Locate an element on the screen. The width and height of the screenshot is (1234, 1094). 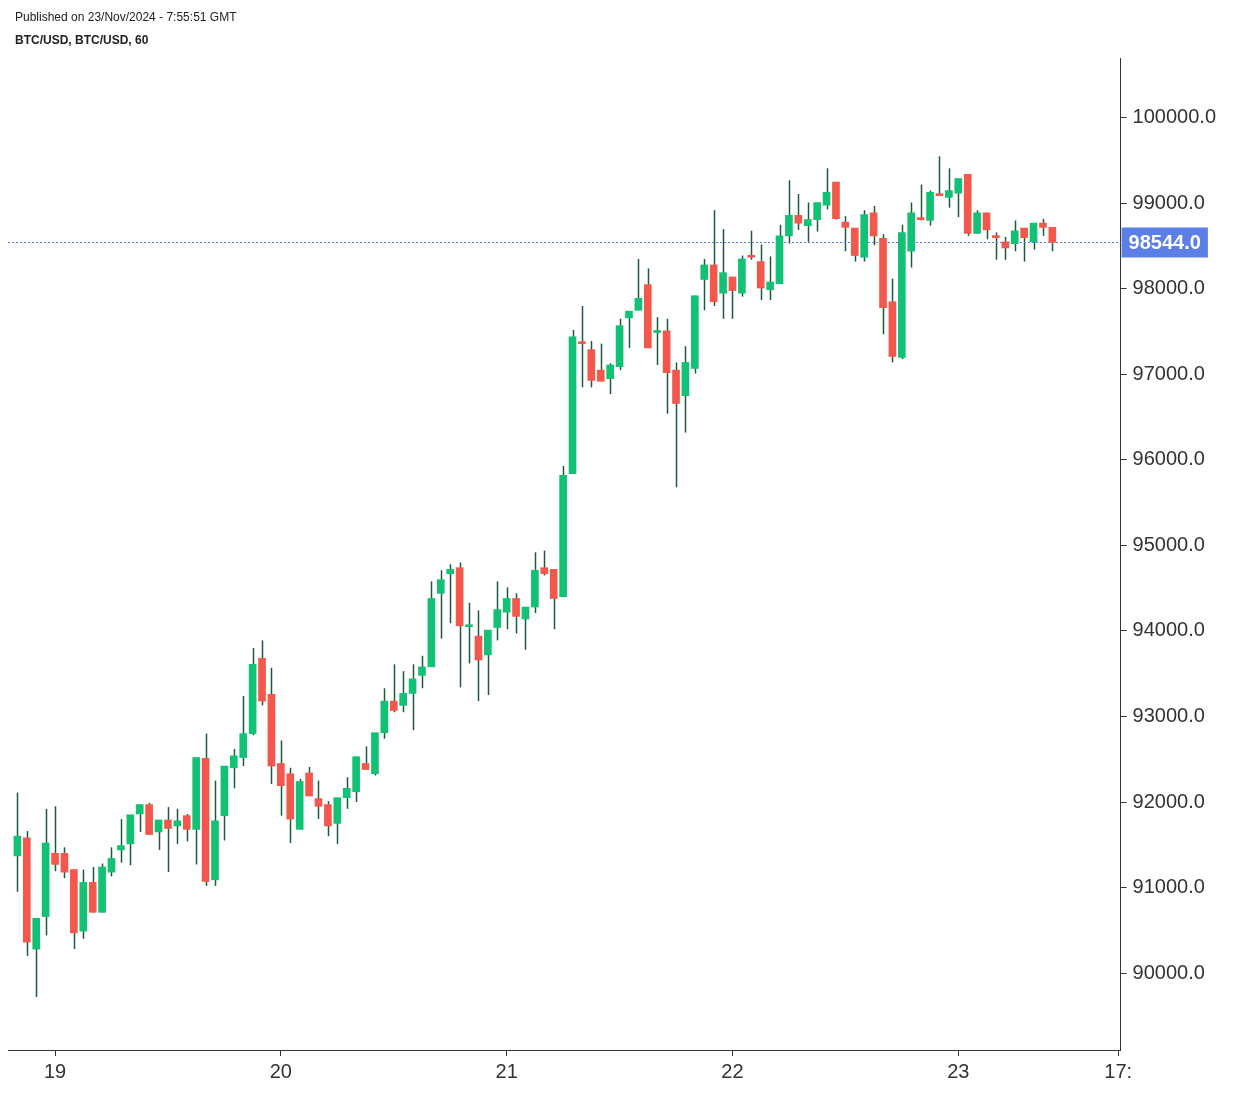
y-tick-label: 97000.0 is located at coordinates (1168, 372).